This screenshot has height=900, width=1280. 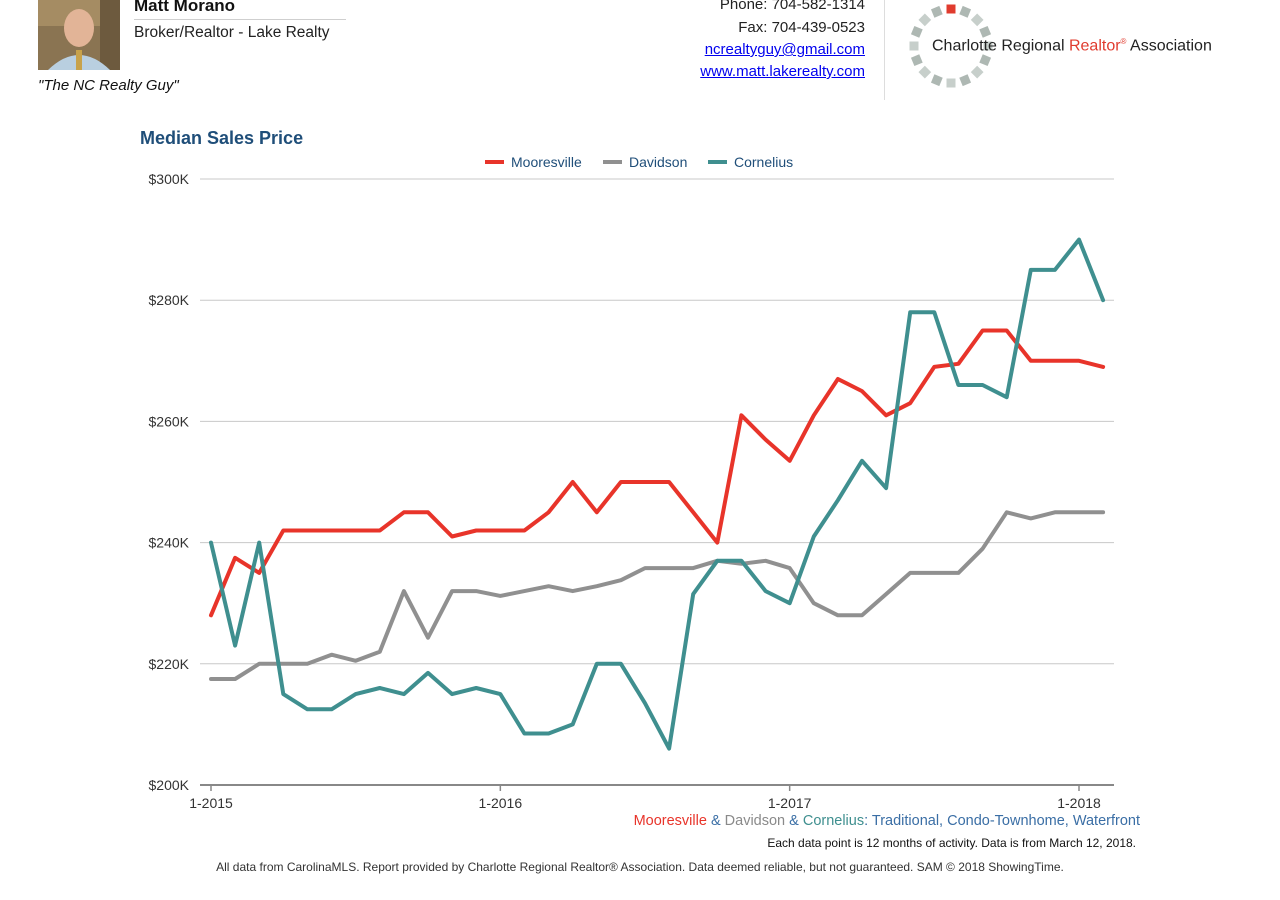 What do you see at coordinates (833, 821) in the screenshot?
I see `subtitle-cornelius: Cornelius` at bounding box center [833, 821].